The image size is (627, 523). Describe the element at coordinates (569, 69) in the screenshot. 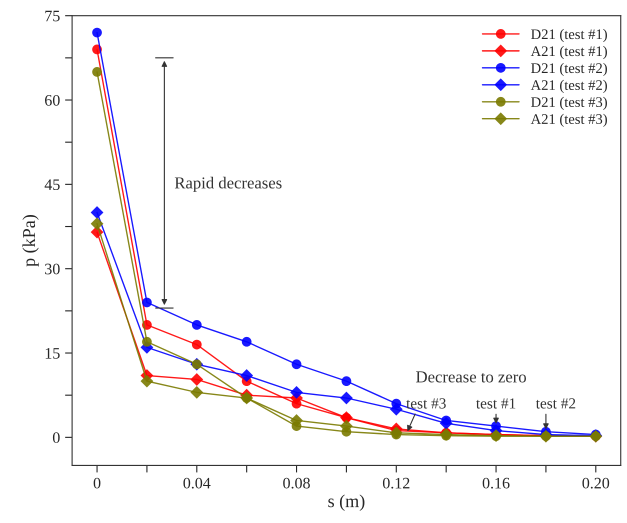

I see `legend-label: D21 (test #2)` at that location.